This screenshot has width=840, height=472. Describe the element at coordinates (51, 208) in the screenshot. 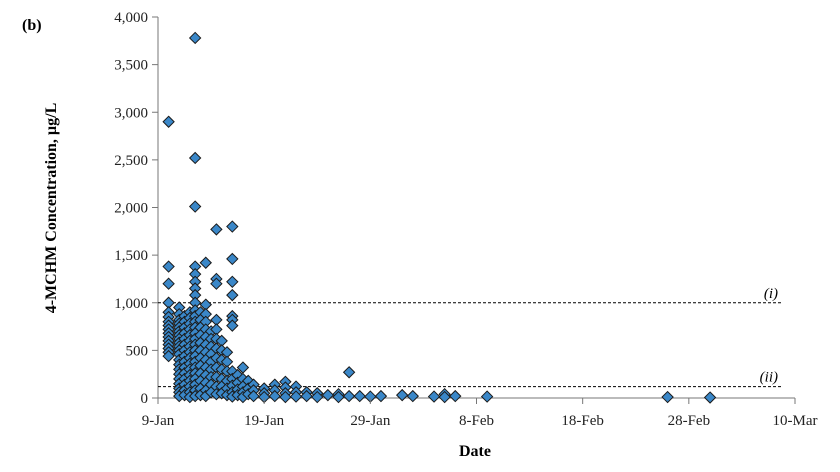

I see `y-axis-title: 4-MCHM Concentration, µg/L` at that location.